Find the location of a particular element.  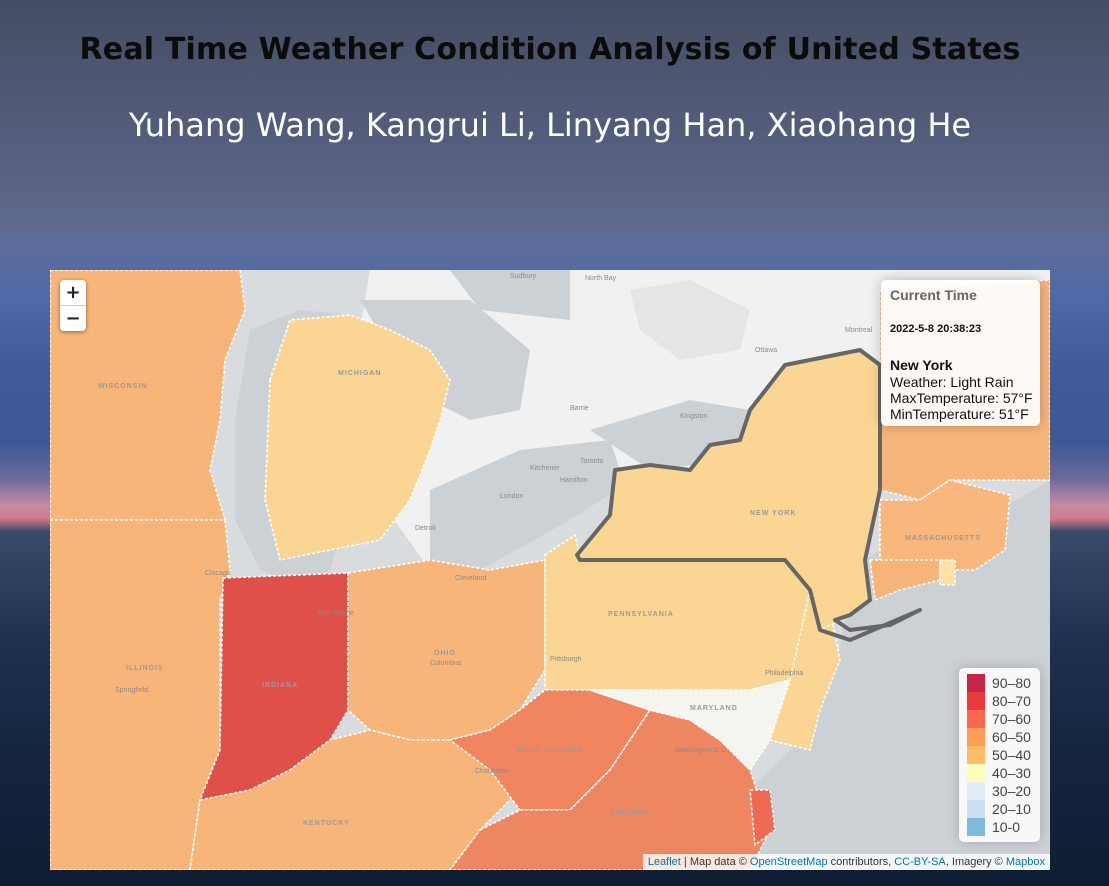

state-delaware is located at coordinates (762, 817).